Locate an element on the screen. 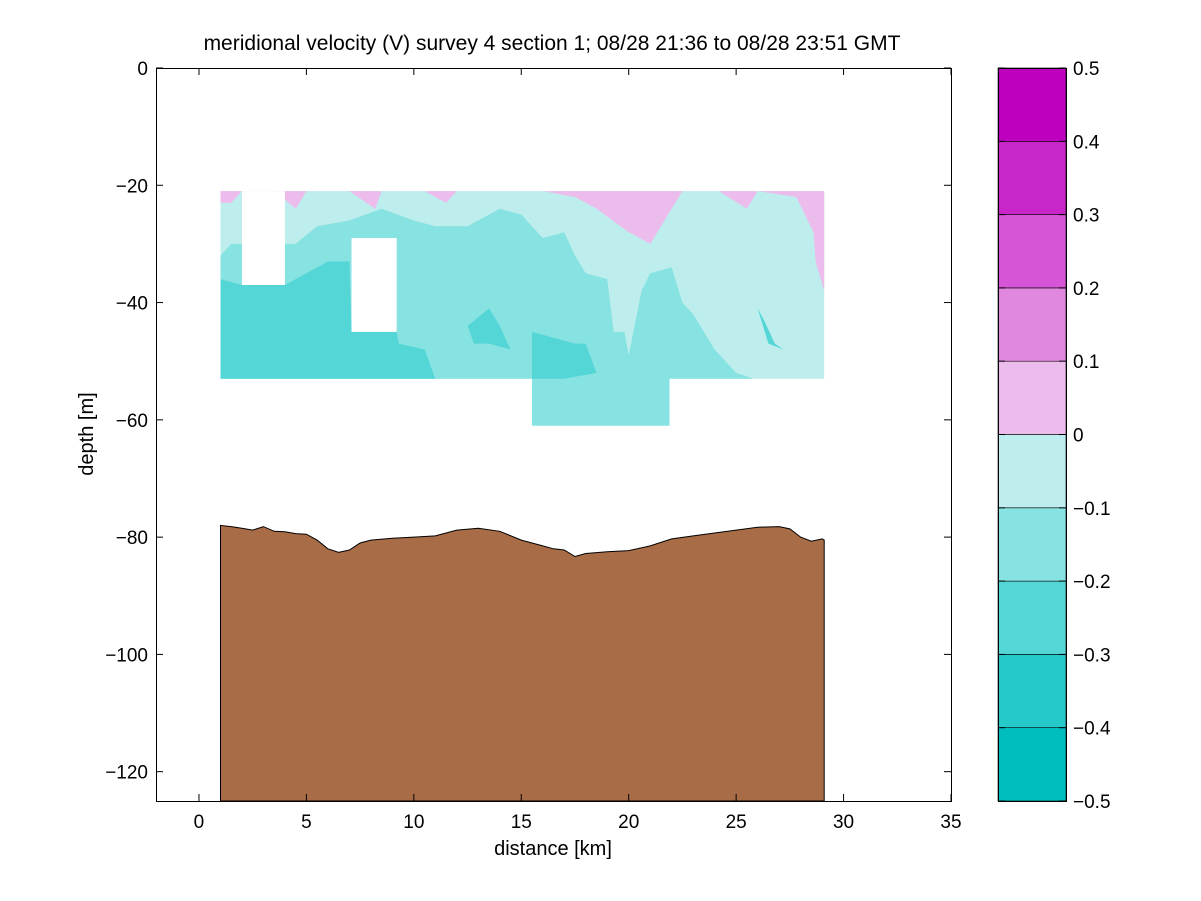 Image resolution: width=1201 pixels, height=901 pixels. colorbar-tick-label: −0.3 is located at coordinates (1092, 655).